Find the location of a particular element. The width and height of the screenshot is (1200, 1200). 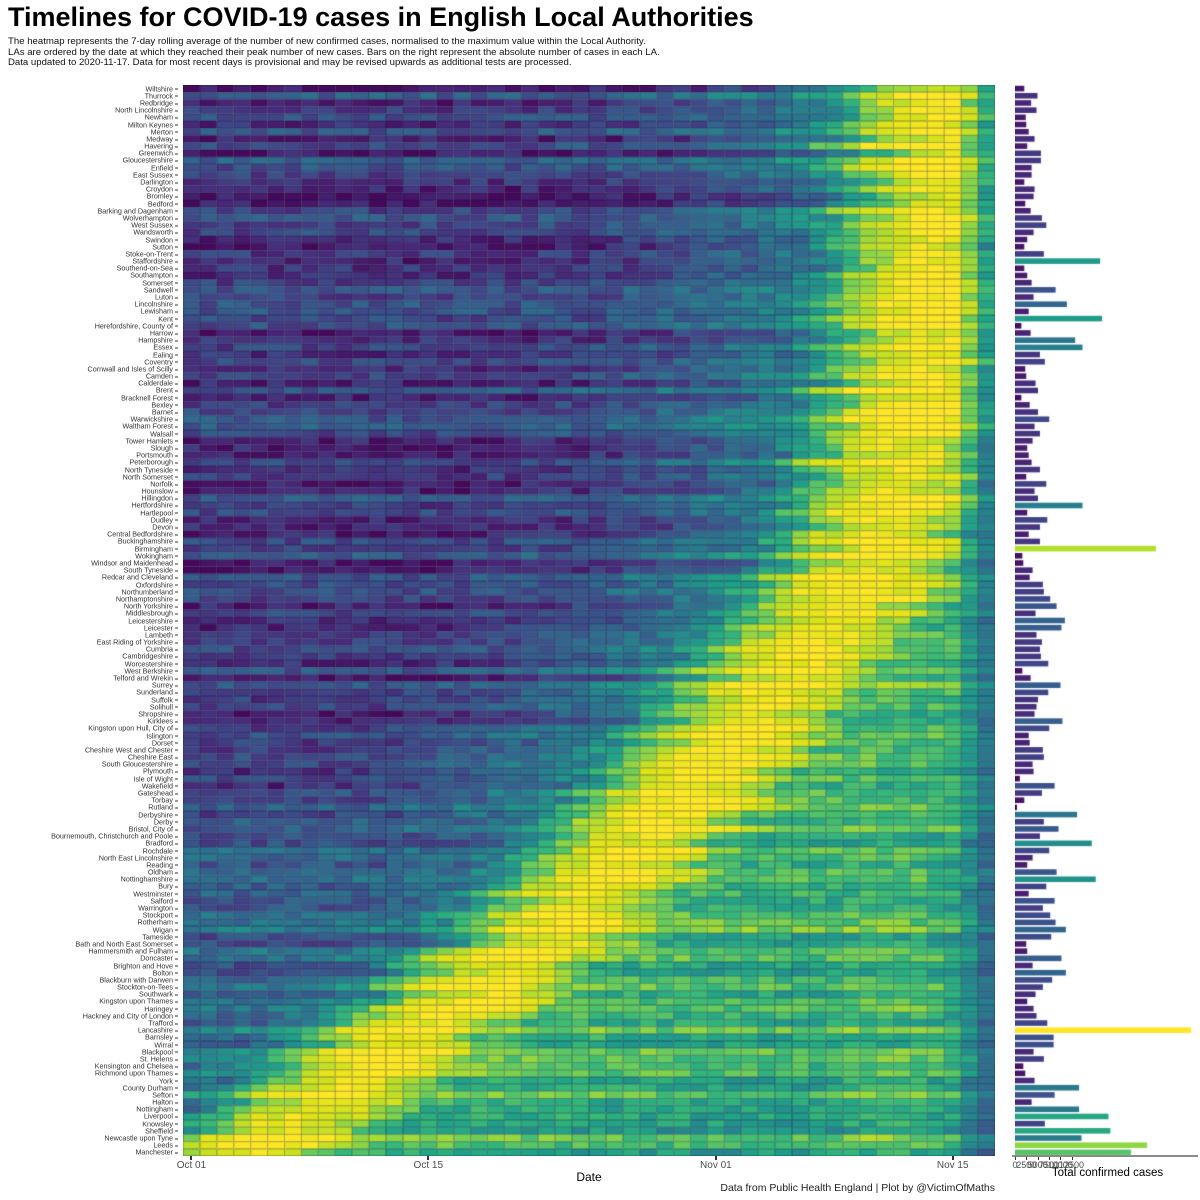

bar-axis-tick-label: 10000 is located at coordinates (1060, 1165).